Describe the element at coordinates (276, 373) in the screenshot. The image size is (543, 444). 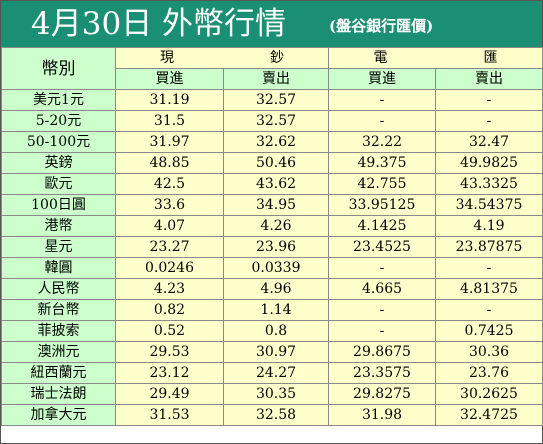
I see `cash-sell-cell: 24.27` at that location.